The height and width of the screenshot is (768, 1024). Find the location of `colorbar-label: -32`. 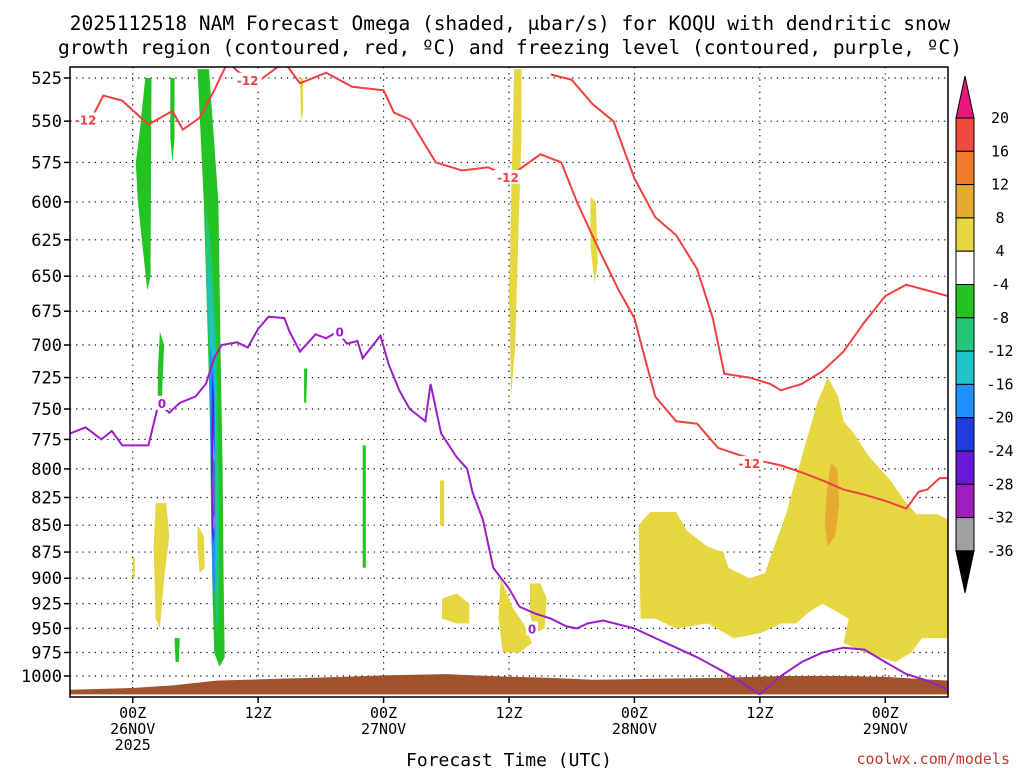

colorbar-label: -32 is located at coordinates (999, 518).